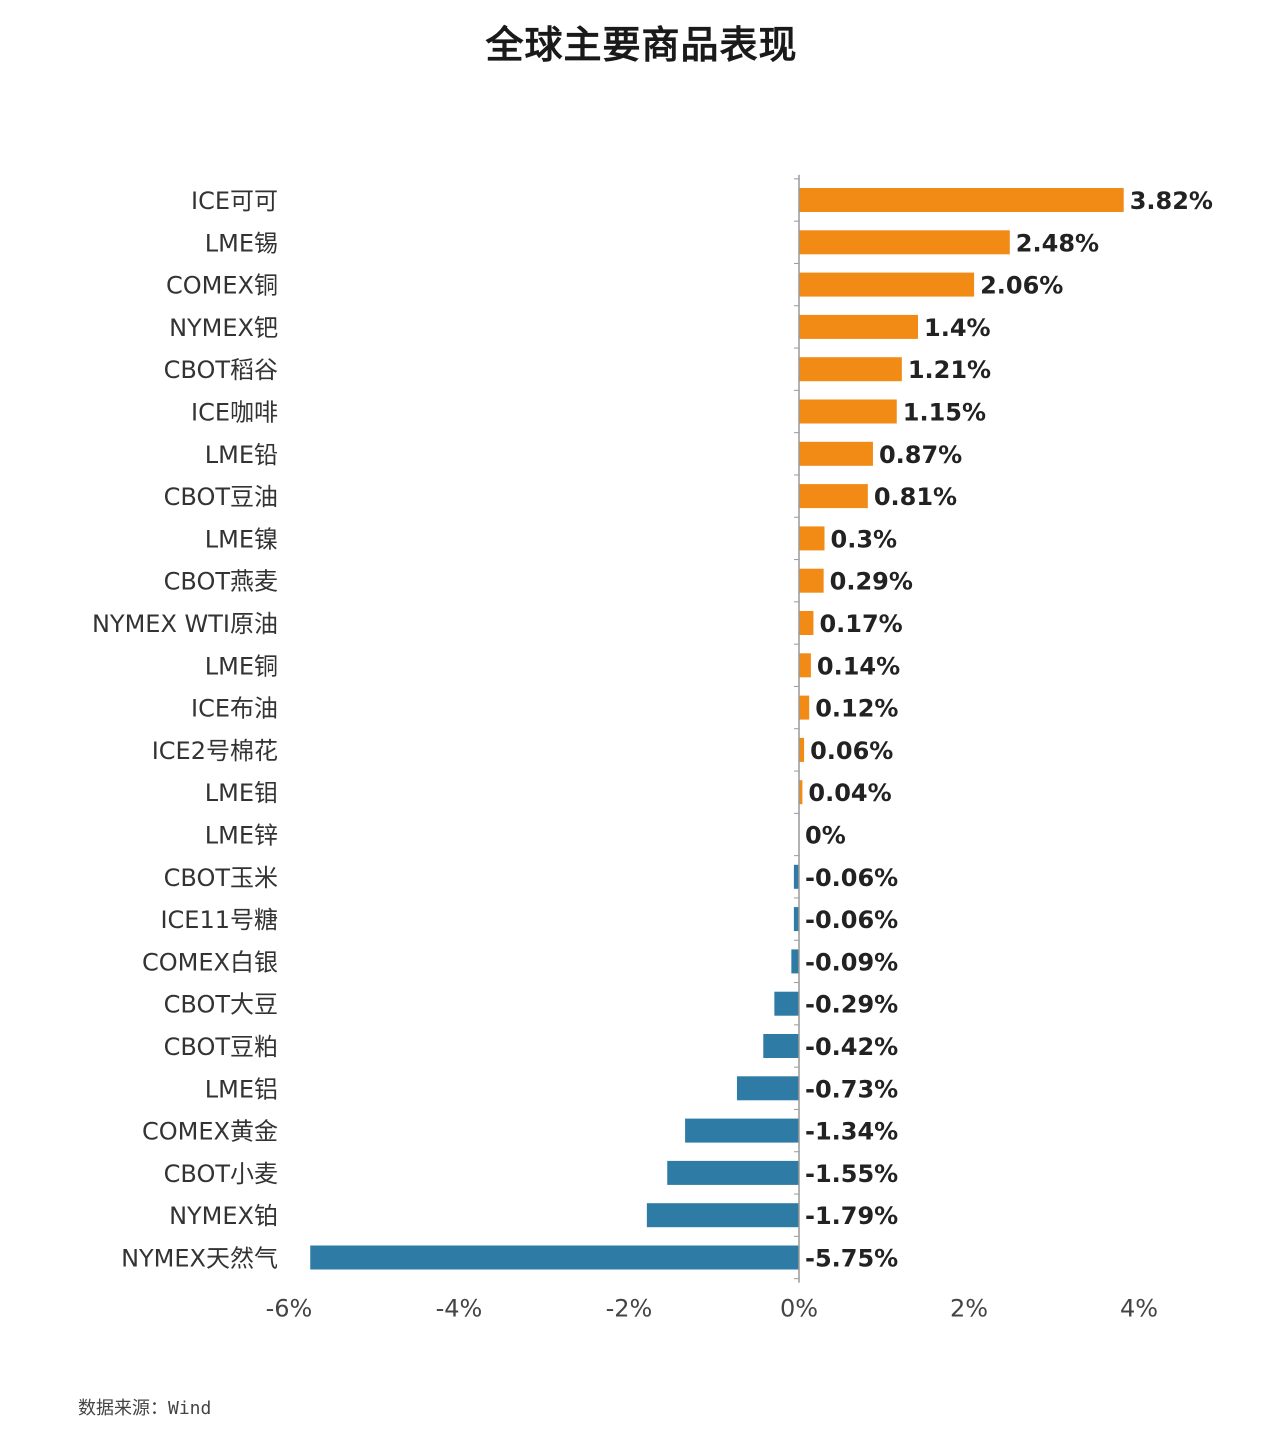  What do you see at coordinates (241, 793) in the screenshot?
I see `category-label: LME钼` at bounding box center [241, 793].